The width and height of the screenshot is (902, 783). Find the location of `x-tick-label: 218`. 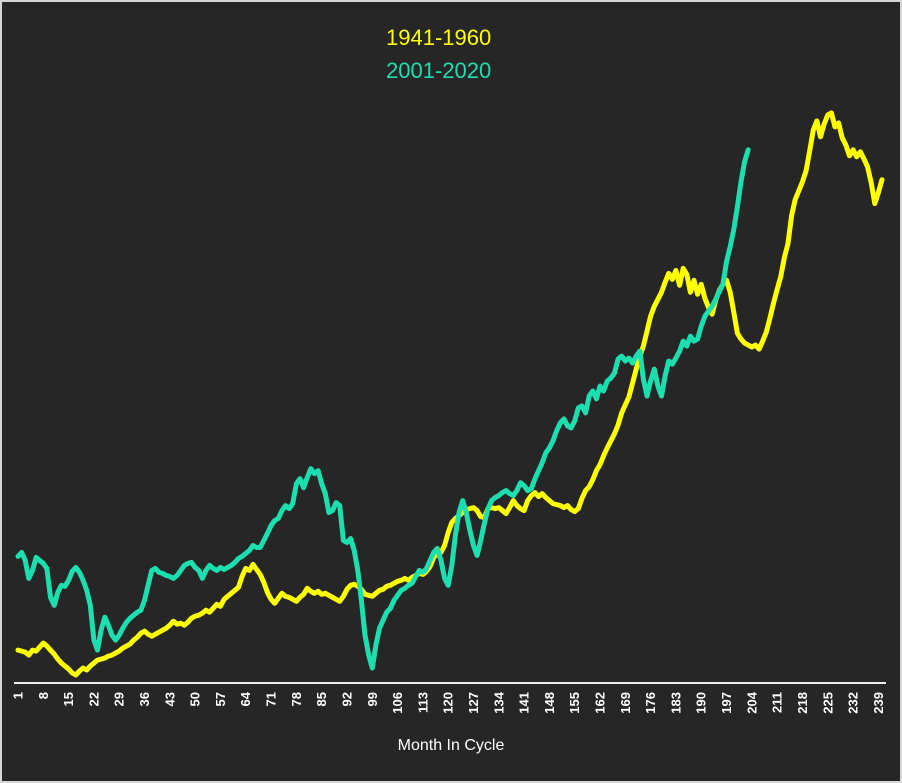

x-tick-label: 218 is located at coordinates (802, 703).